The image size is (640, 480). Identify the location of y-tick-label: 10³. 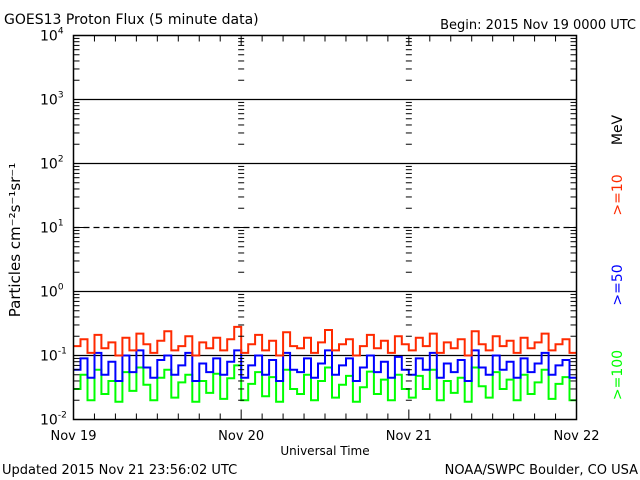
(52, 100).